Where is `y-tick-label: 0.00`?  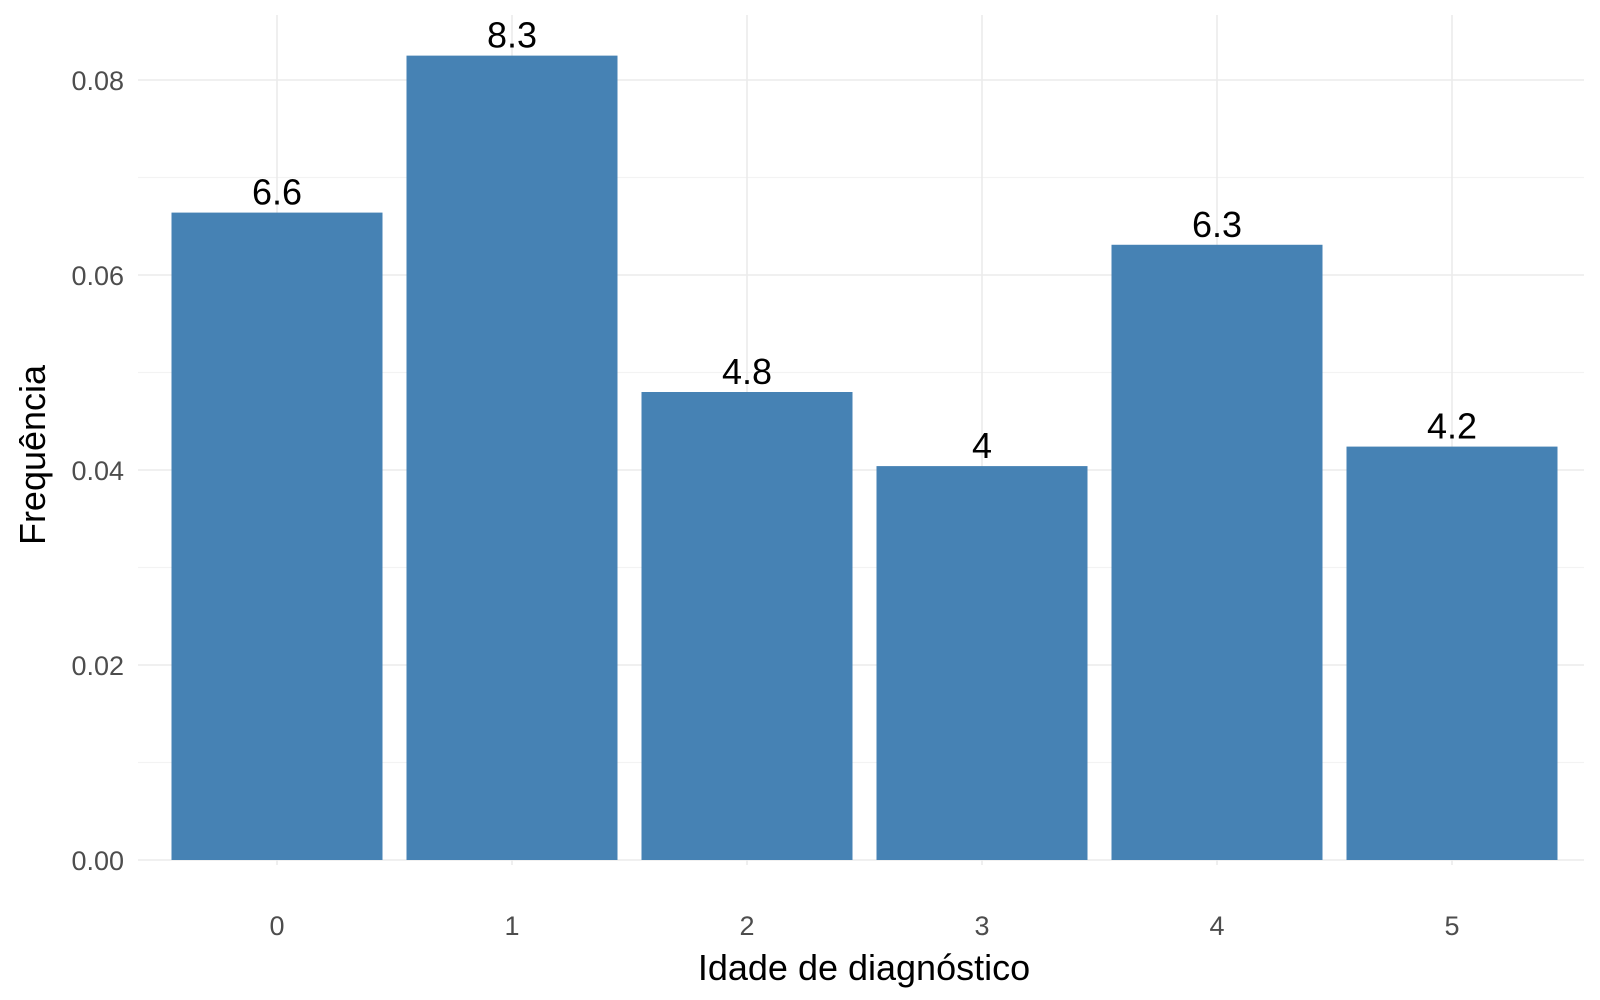
y-tick-label: 0.00 is located at coordinates (97, 861).